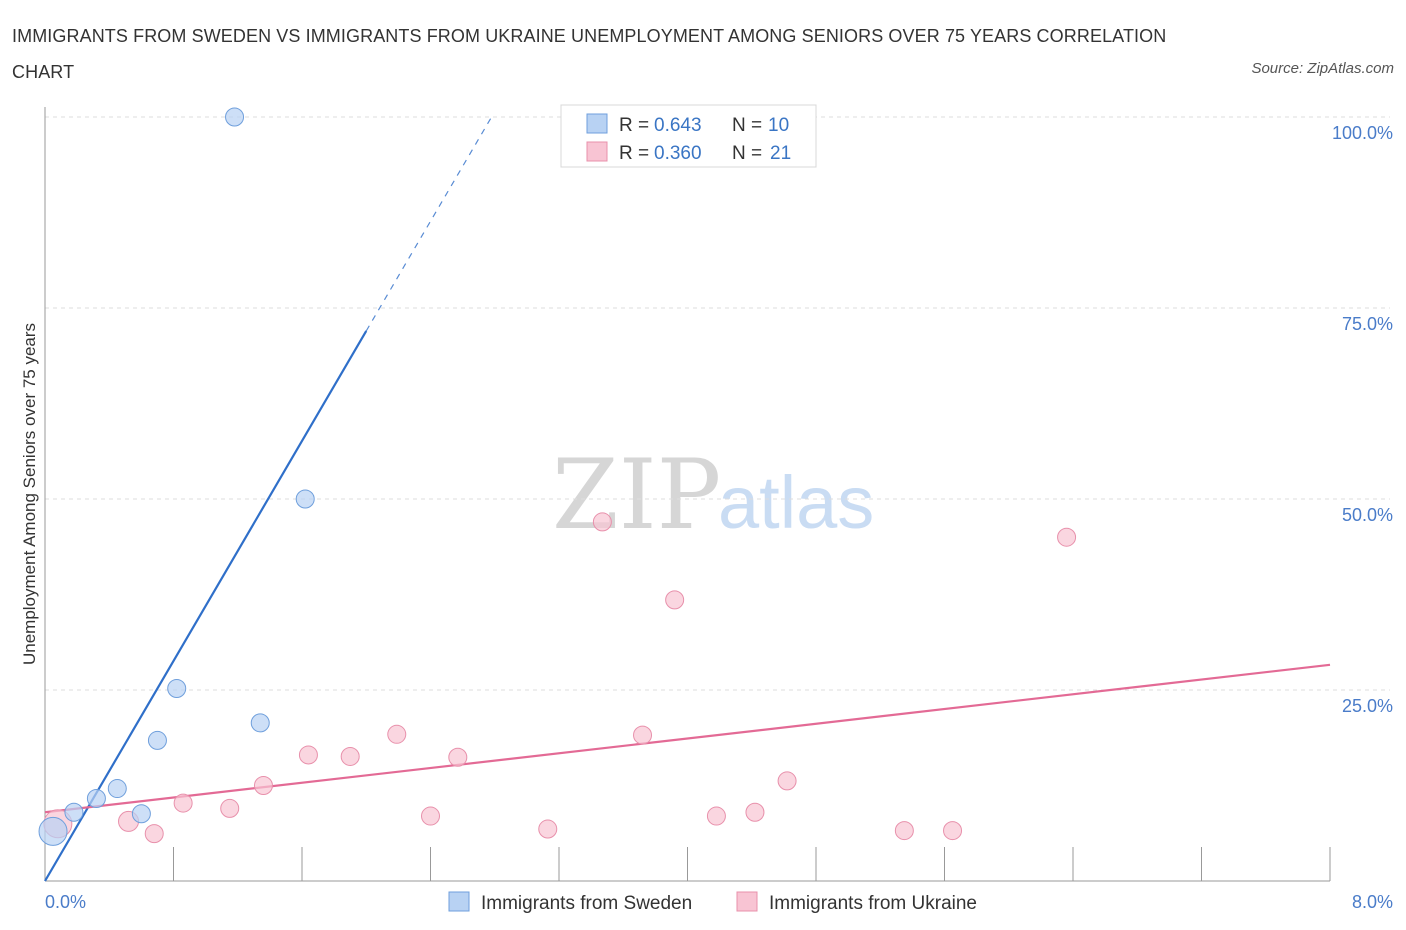  Describe the element at coordinates (687, 738) in the screenshot. I see `trendline-ukraine` at that location.